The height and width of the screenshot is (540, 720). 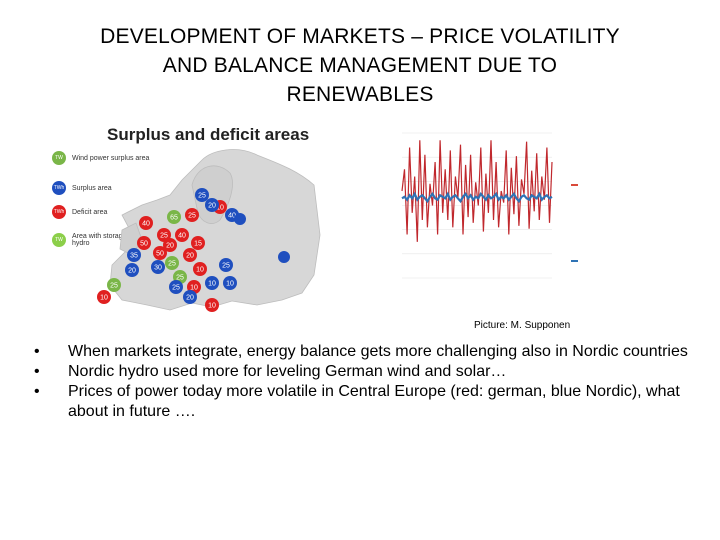 What do you see at coordinates (90, 212) in the screenshot?
I see `legend-label: Deficit area` at bounding box center [90, 212].